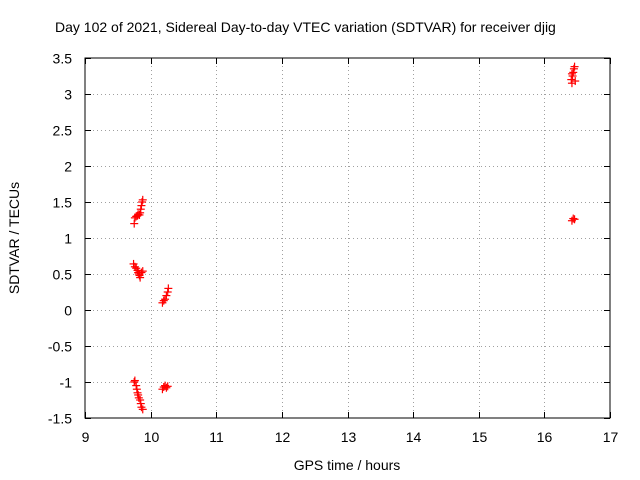 This screenshot has width=640, height=480. Describe the element at coordinates (63, 131) in the screenshot. I see `y-tick-label: 2.5` at that location.